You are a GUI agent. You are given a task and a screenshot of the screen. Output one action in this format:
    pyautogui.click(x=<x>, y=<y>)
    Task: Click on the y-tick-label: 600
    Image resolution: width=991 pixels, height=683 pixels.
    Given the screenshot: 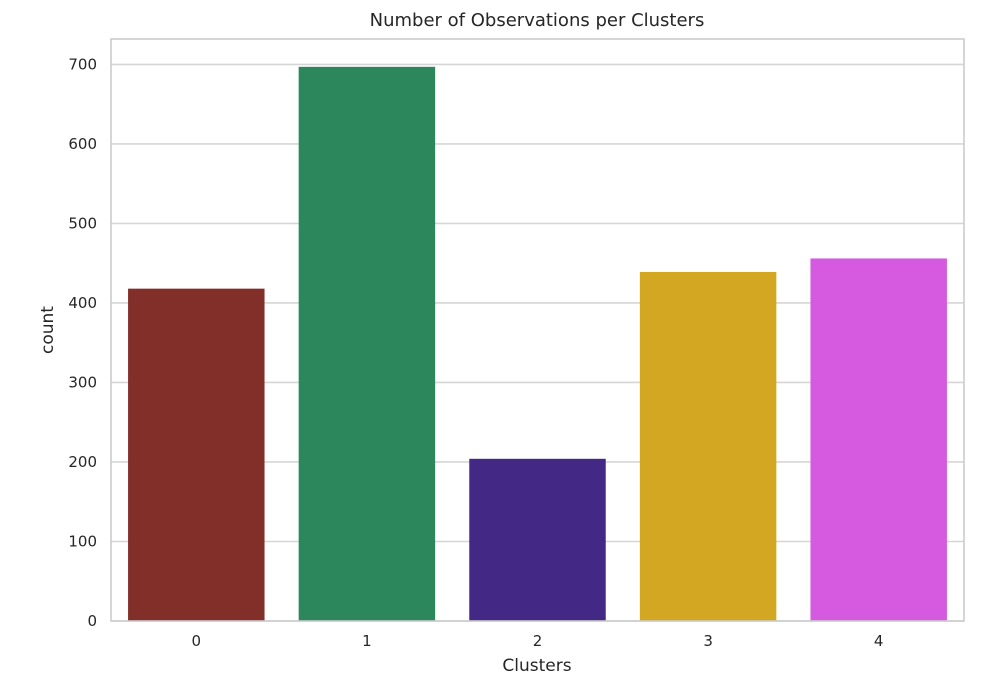 What is the action you would take?
    pyautogui.click(x=82, y=144)
    